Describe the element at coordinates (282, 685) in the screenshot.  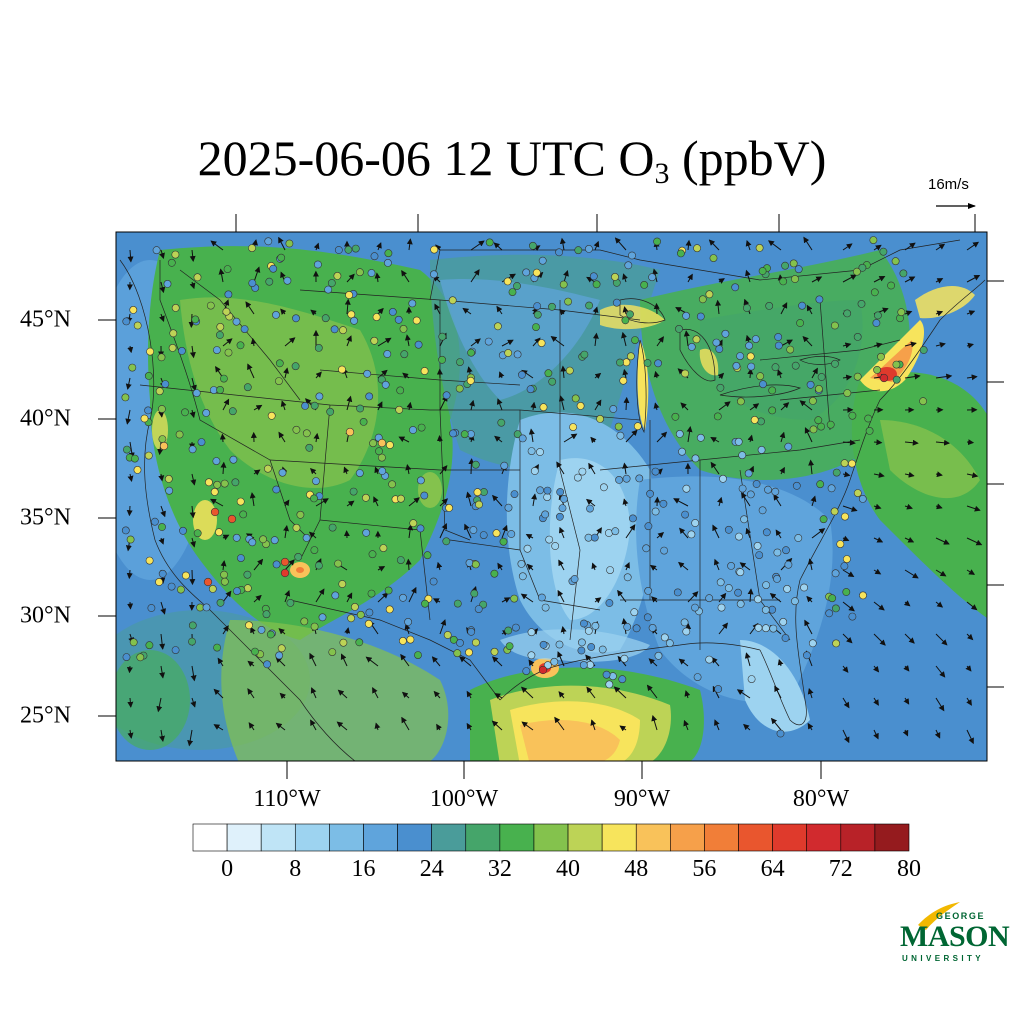
I see `baja-coast` at that location.